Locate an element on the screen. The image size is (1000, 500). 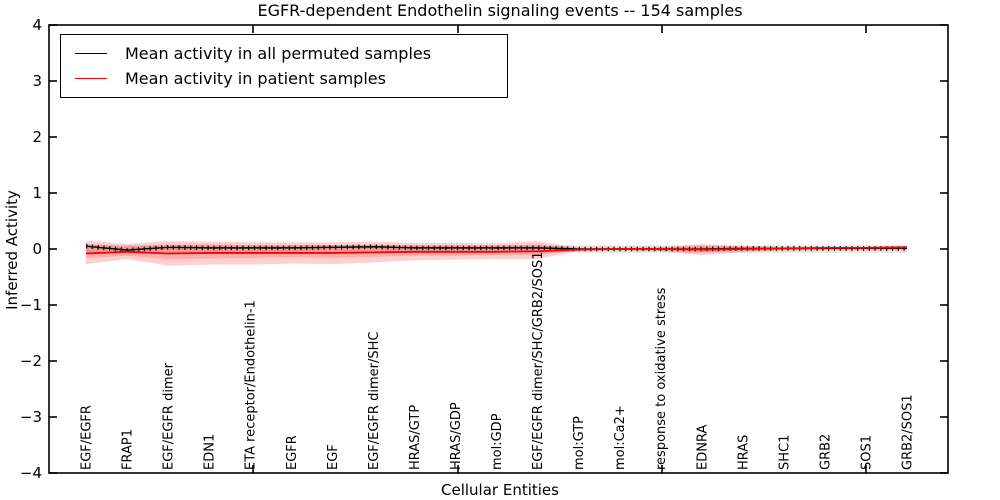
x-category-label: FRAP1 is located at coordinates (128, 449).